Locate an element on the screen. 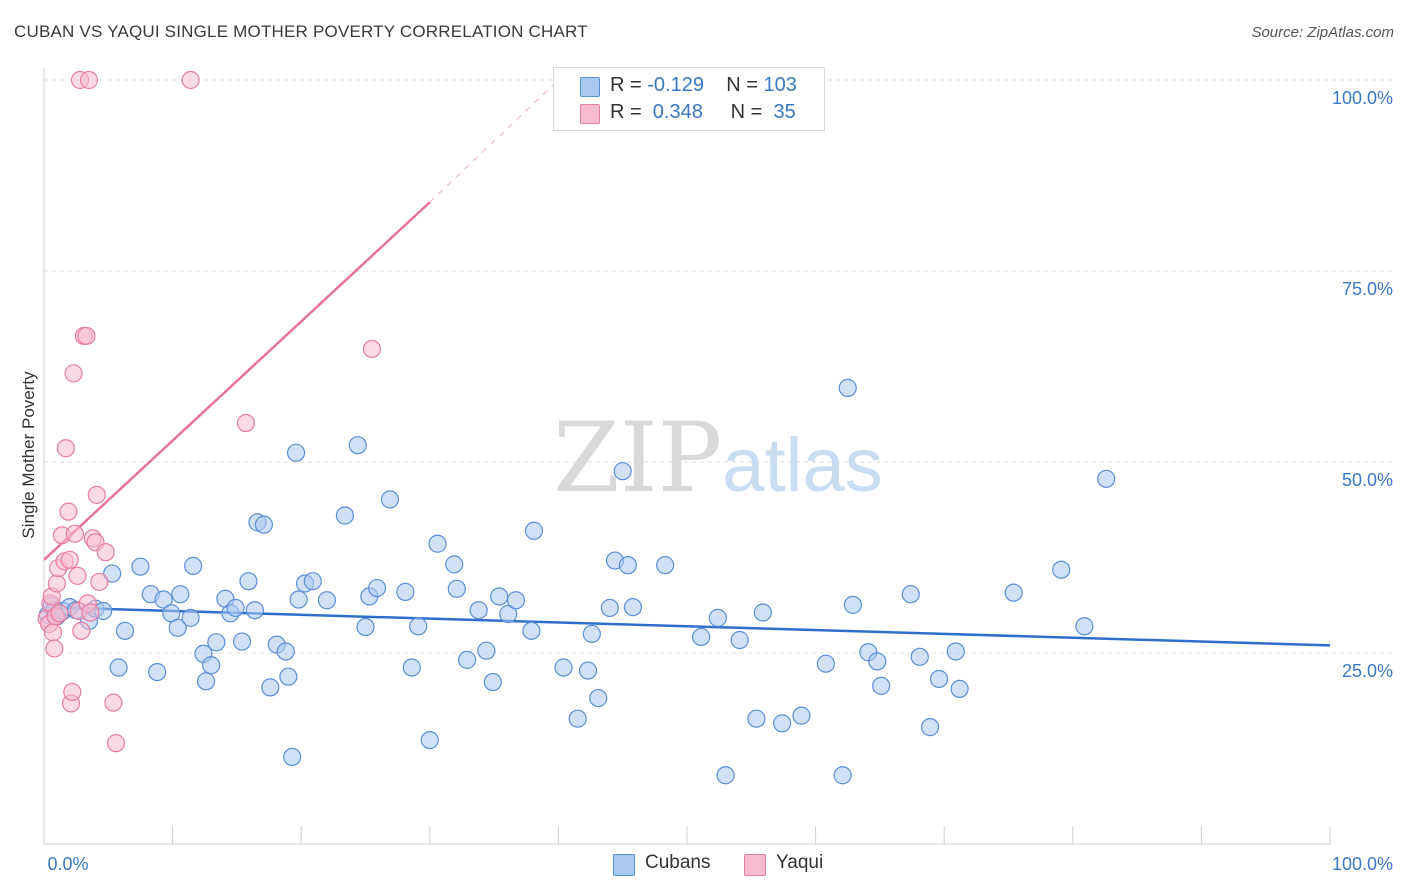  y-tick-label: 100.0% is located at coordinates (1362, 98).